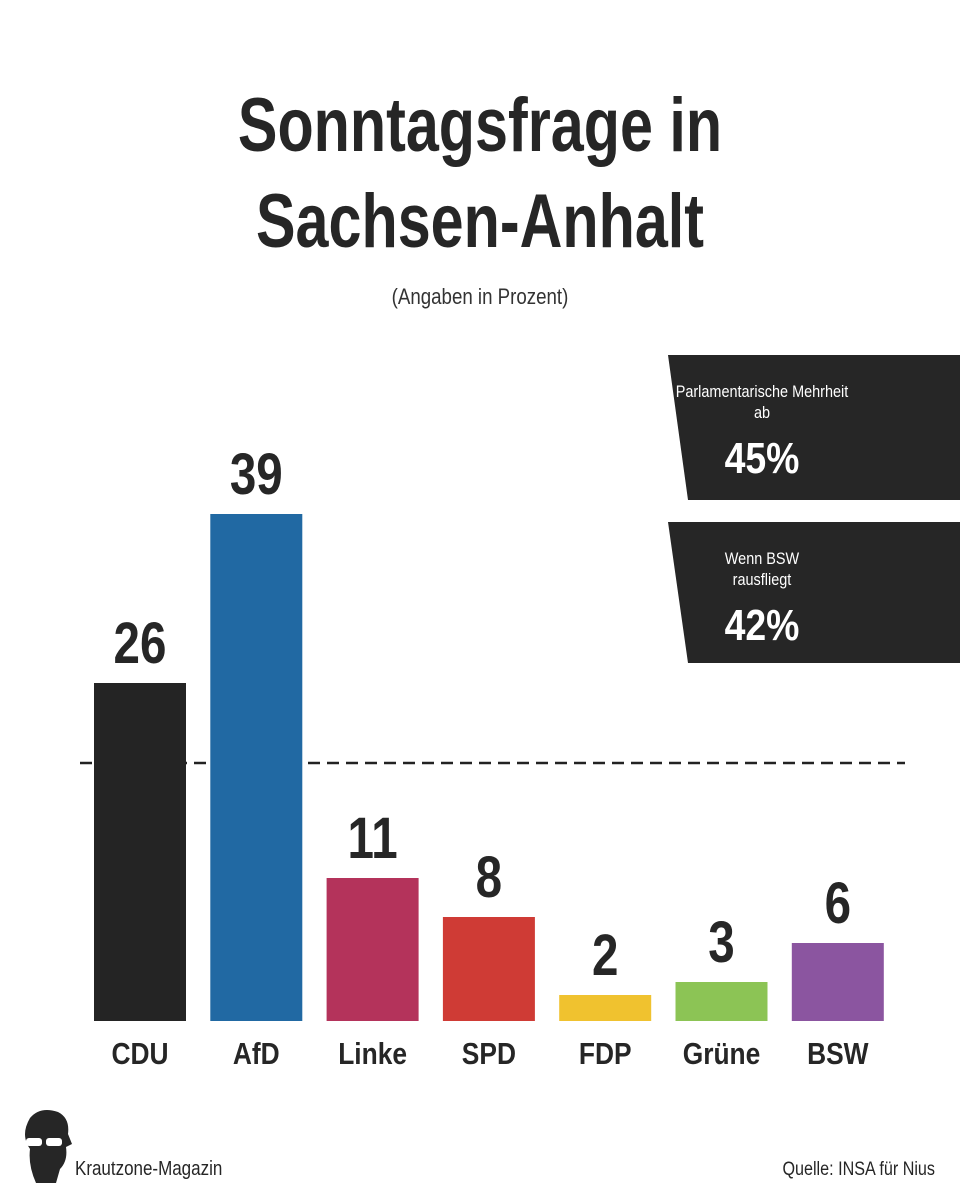  I want to click on value-label: 2, so click(605, 956).